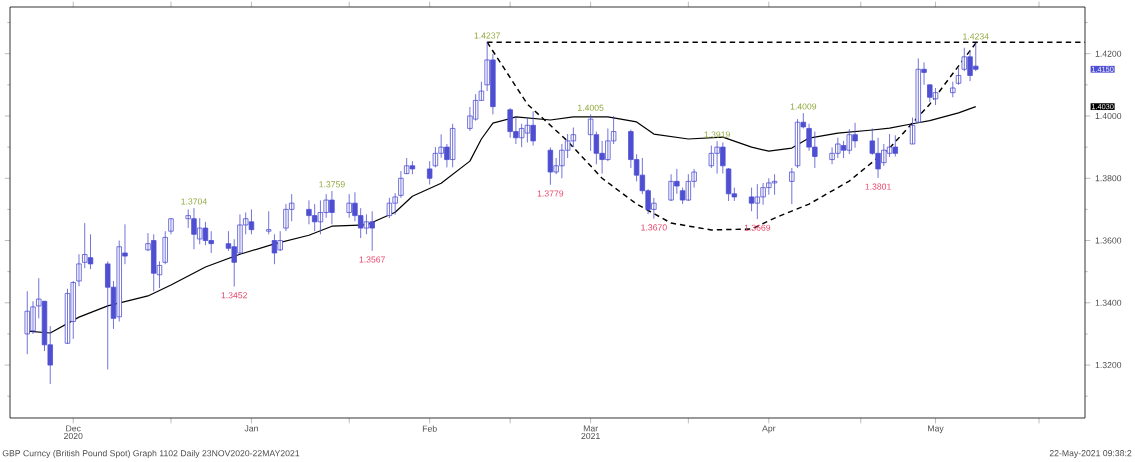 This screenshot has width=1135, height=462. Describe the element at coordinates (1108, 302) in the screenshot. I see `y-tick-label: 1.3400` at that location.